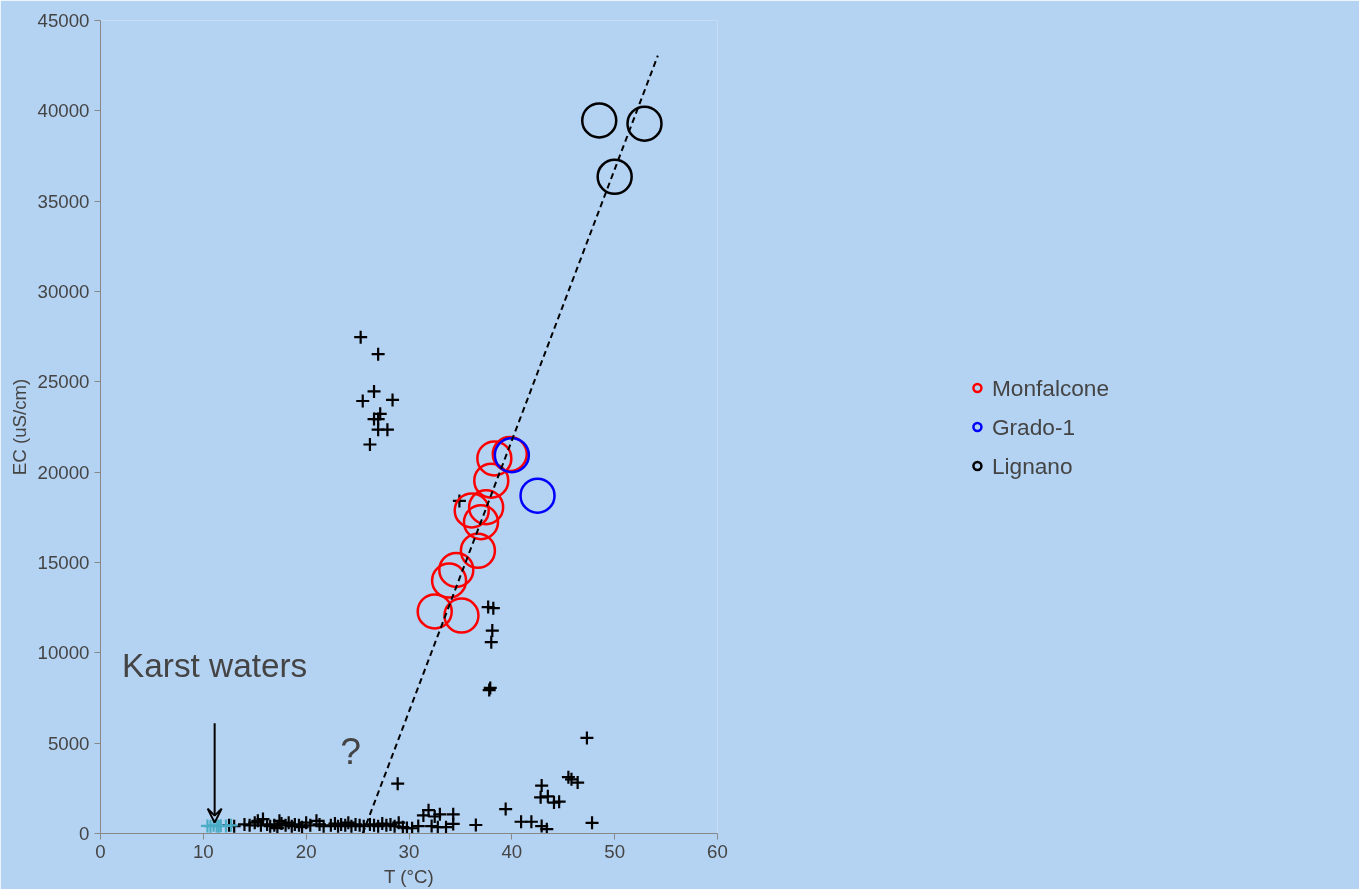 The width and height of the screenshot is (1359, 889). Describe the element at coordinates (717, 851) in the screenshot. I see `x-tick-label: 60` at that location.